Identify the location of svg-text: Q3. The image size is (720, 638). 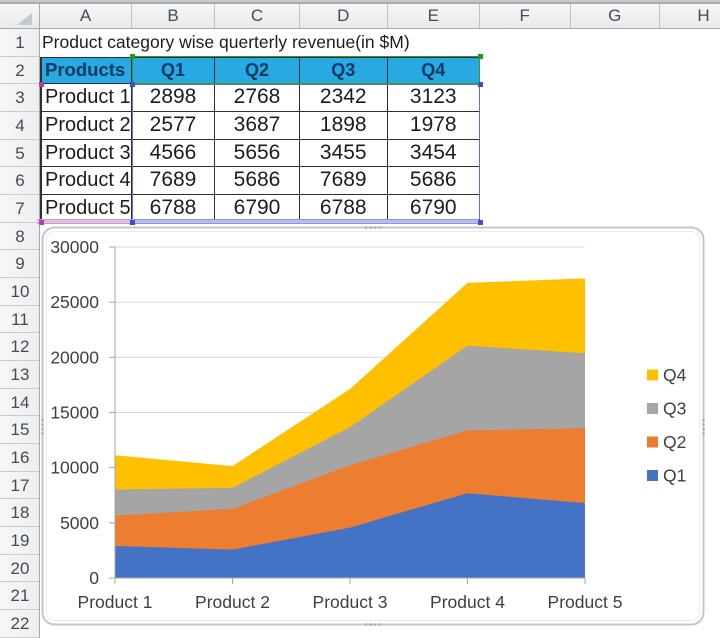
(674, 409).